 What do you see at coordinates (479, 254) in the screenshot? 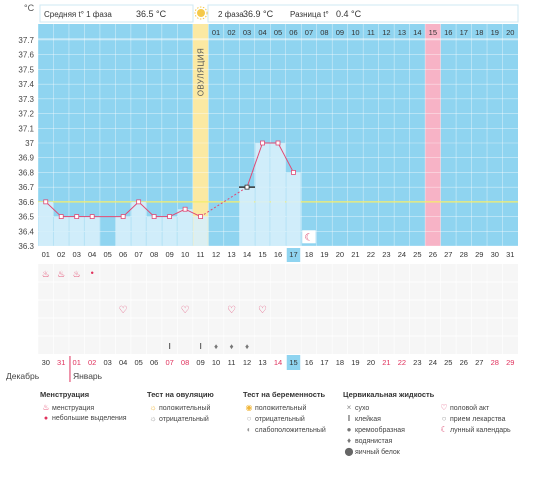
I see `cycle-day-label: 29` at bounding box center [479, 254].